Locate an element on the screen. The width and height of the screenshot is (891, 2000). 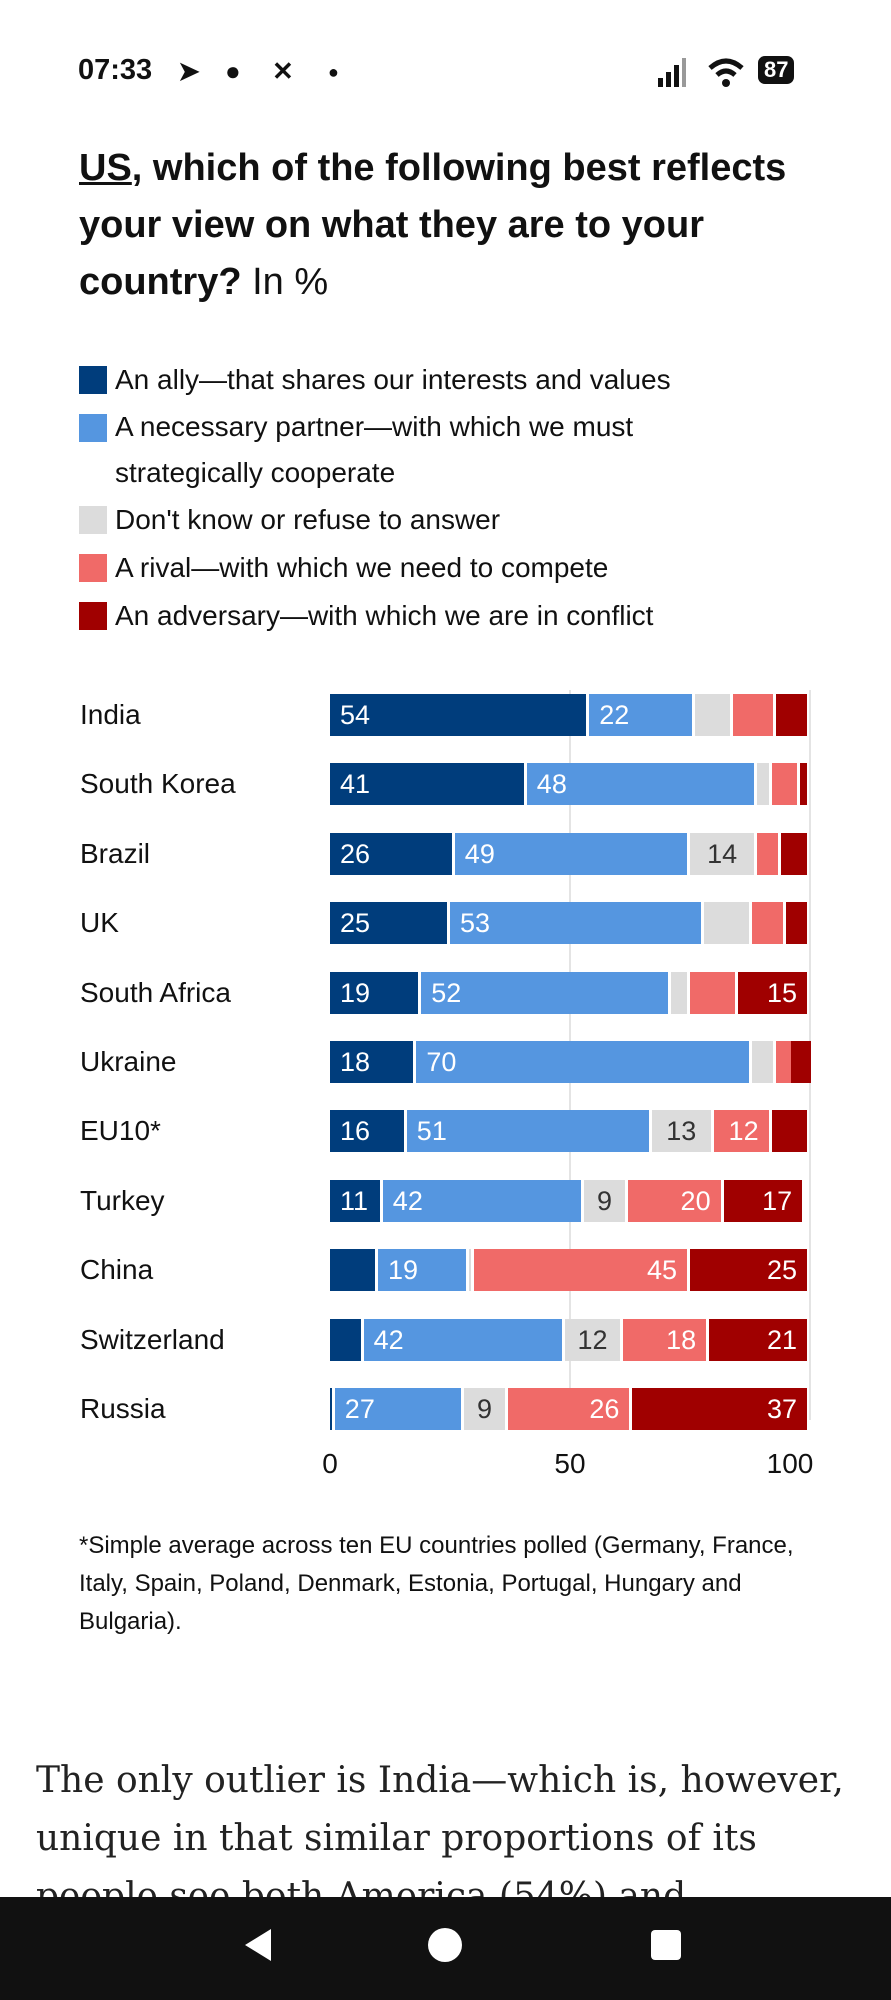
x-tick-label: 0 is located at coordinates (330, 1463).